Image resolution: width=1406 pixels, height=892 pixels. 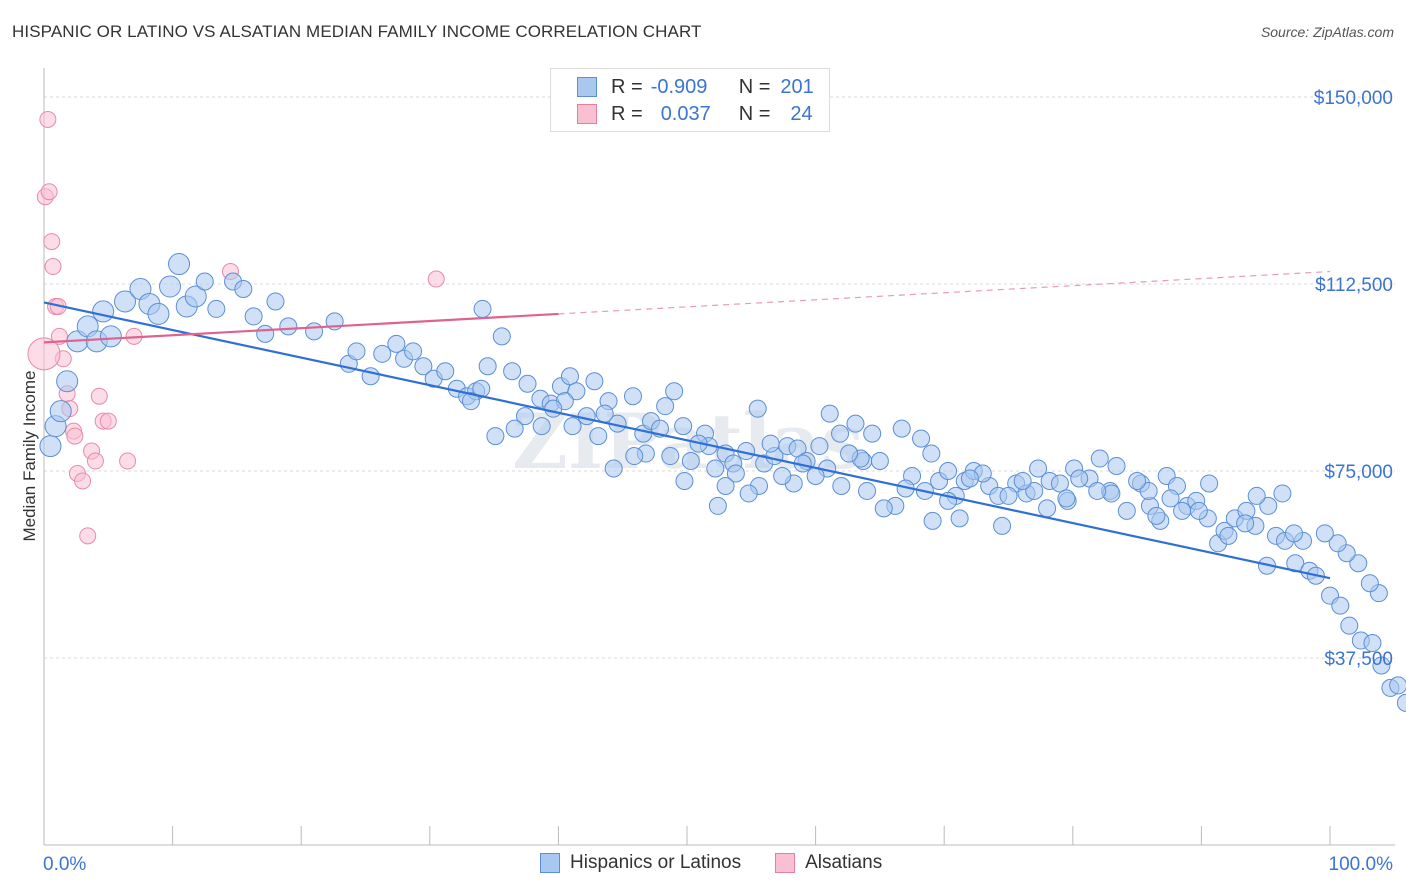 I want to click on y-tick-label-1: $75,000, so click(x=1358, y=472).